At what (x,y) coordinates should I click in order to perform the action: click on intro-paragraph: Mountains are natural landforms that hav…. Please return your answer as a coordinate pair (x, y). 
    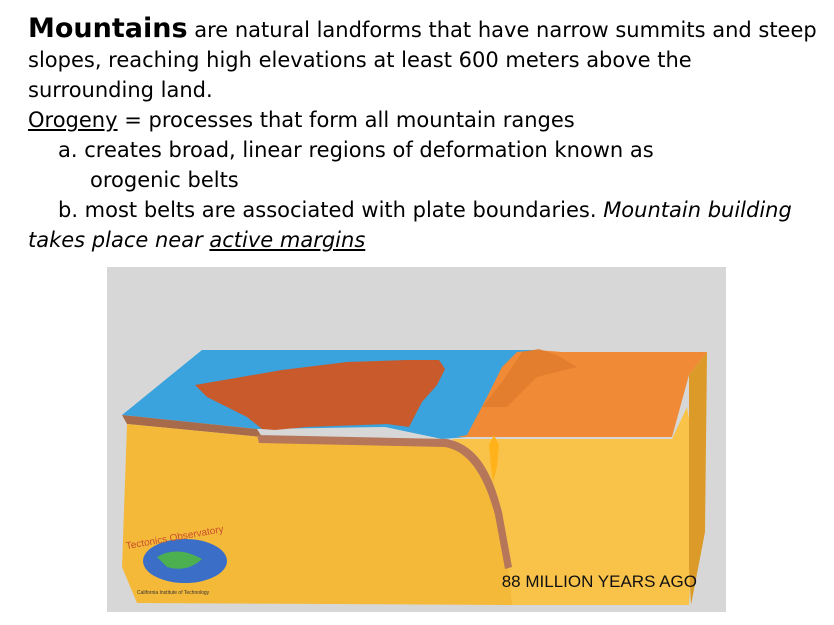
    Looking at the image, I should click on (423, 59).